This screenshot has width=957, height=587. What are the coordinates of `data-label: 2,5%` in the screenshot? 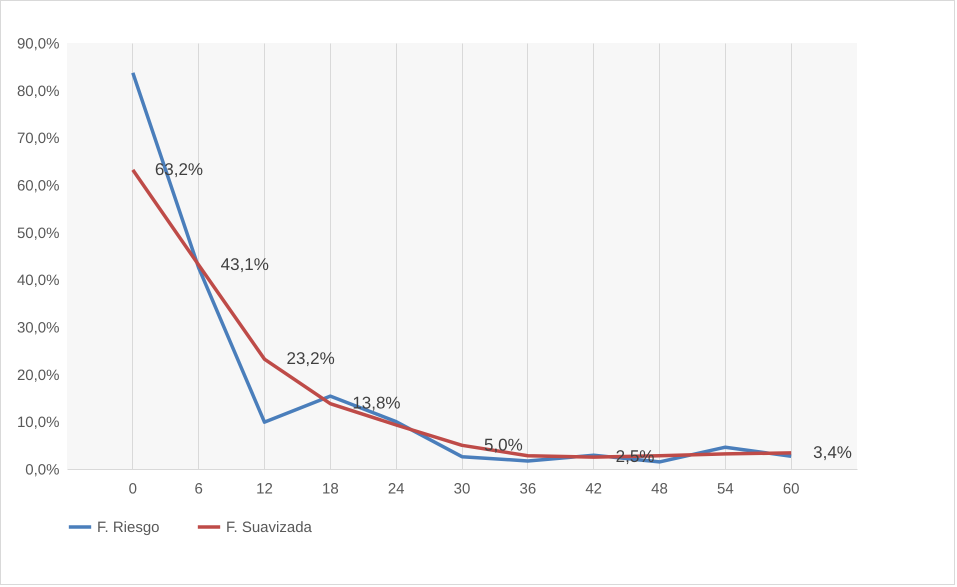 It's located at (635, 456).